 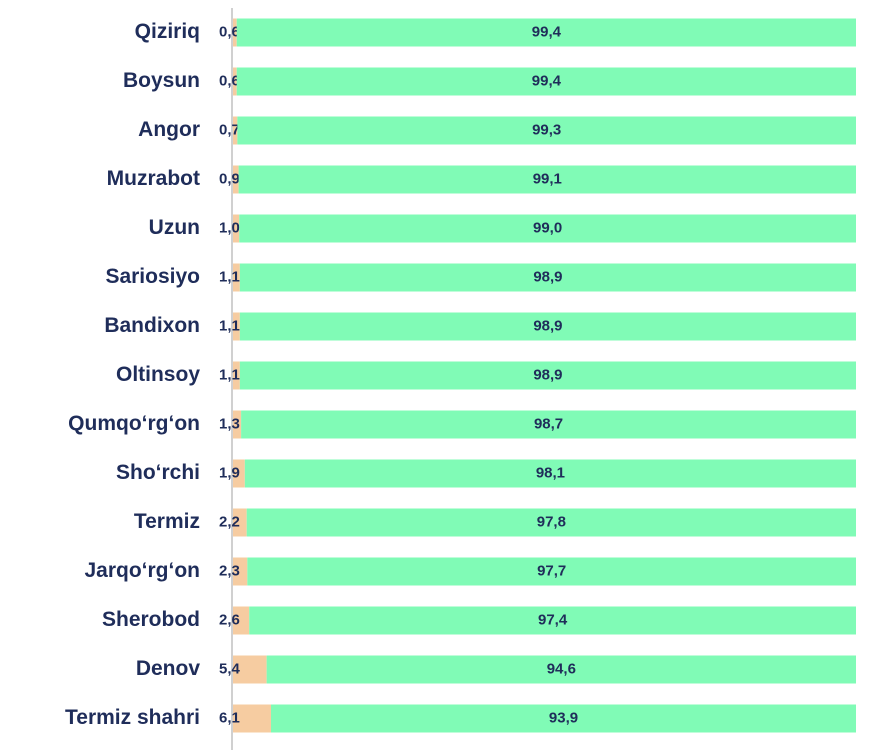 I want to click on value-label: 1,3, so click(x=229, y=423).